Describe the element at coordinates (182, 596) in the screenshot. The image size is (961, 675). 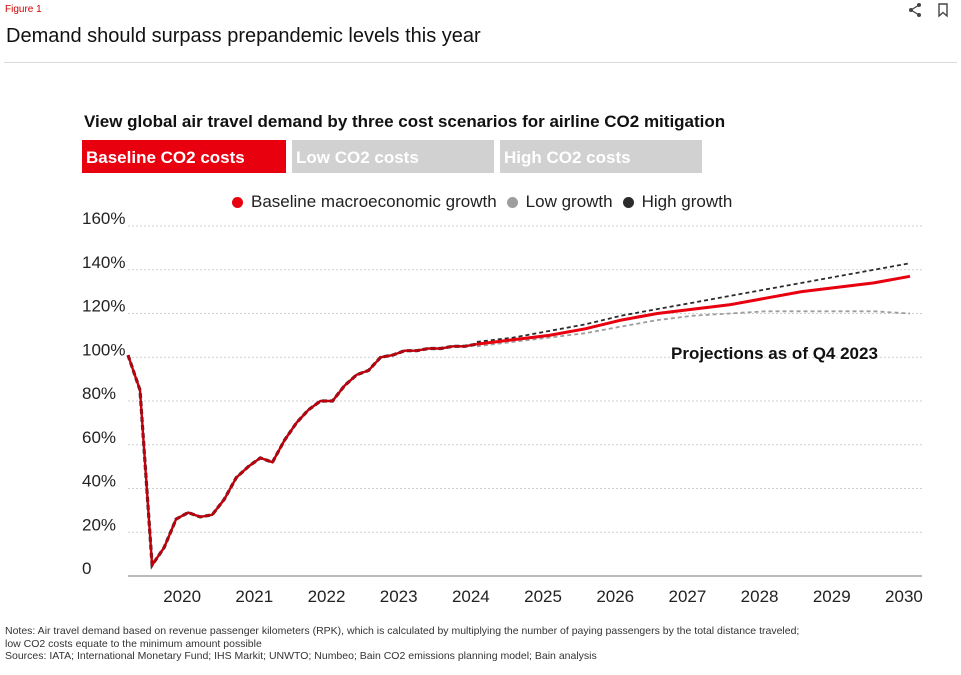
I see `x-tick-label: 2020` at that location.